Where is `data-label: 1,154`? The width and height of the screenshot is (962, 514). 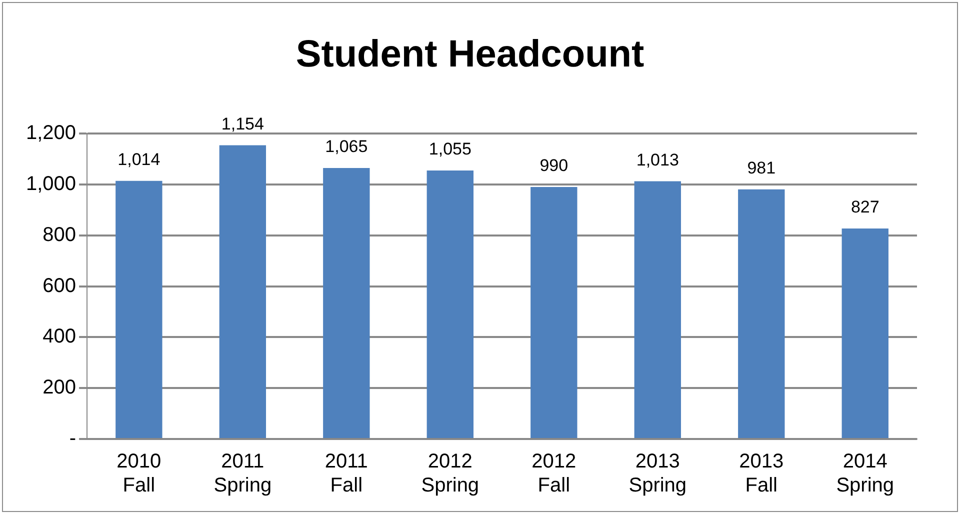 data-label: 1,154 is located at coordinates (242, 124).